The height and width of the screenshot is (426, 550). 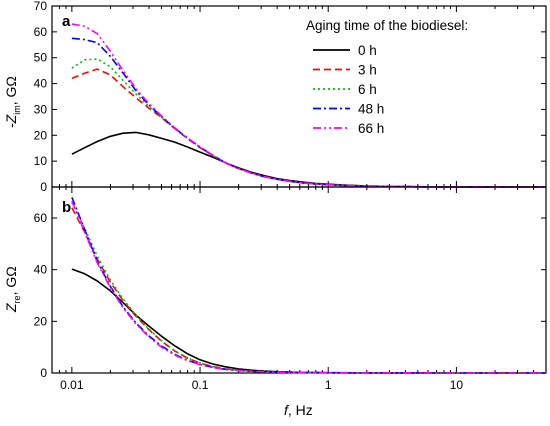 I want to click on x-axis-label: f, Hz, so click(x=298, y=410).